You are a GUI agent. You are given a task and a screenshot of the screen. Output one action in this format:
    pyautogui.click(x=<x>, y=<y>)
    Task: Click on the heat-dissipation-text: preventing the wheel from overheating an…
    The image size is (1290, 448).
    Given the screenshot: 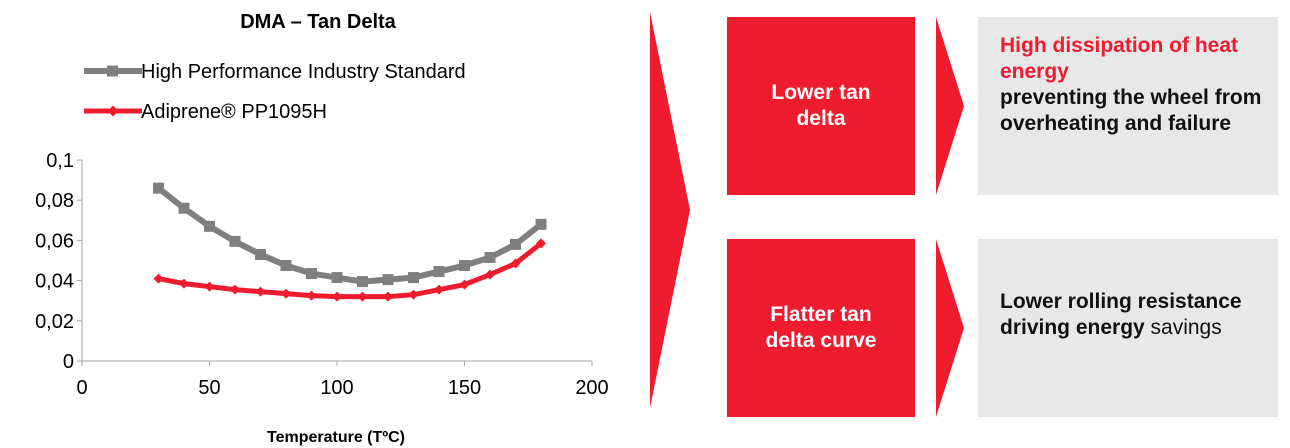 What is the action you would take?
    pyautogui.click(x=1131, y=110)
    